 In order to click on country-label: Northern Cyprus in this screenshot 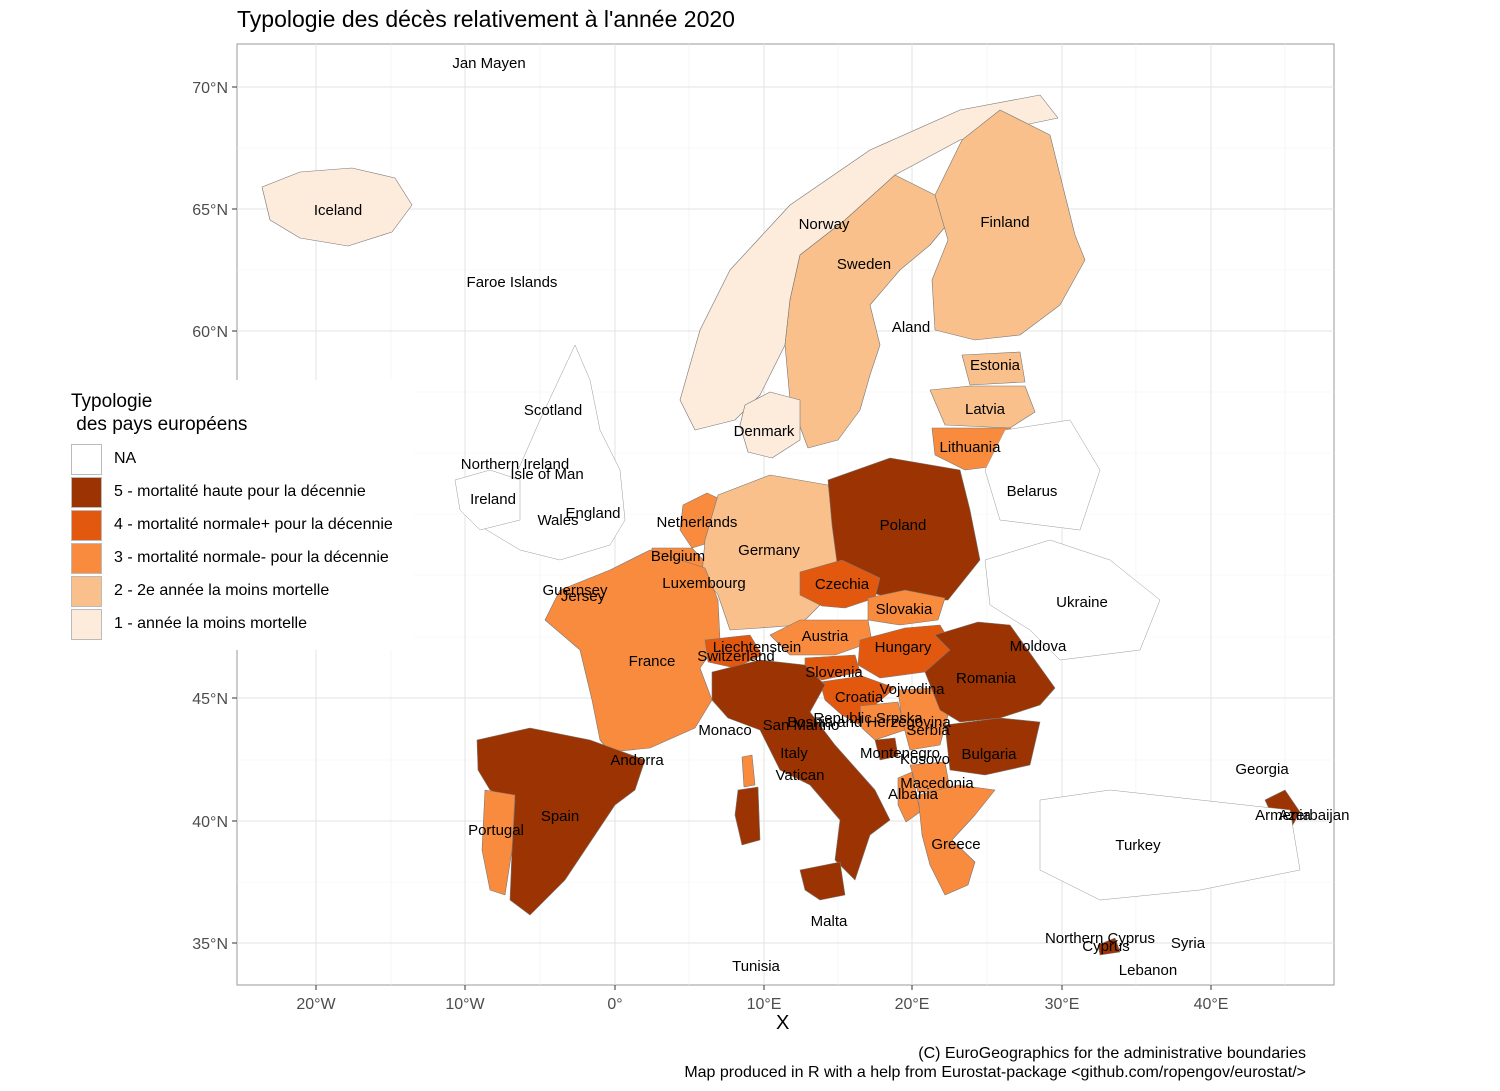, I will do `click(1100, 938)`.